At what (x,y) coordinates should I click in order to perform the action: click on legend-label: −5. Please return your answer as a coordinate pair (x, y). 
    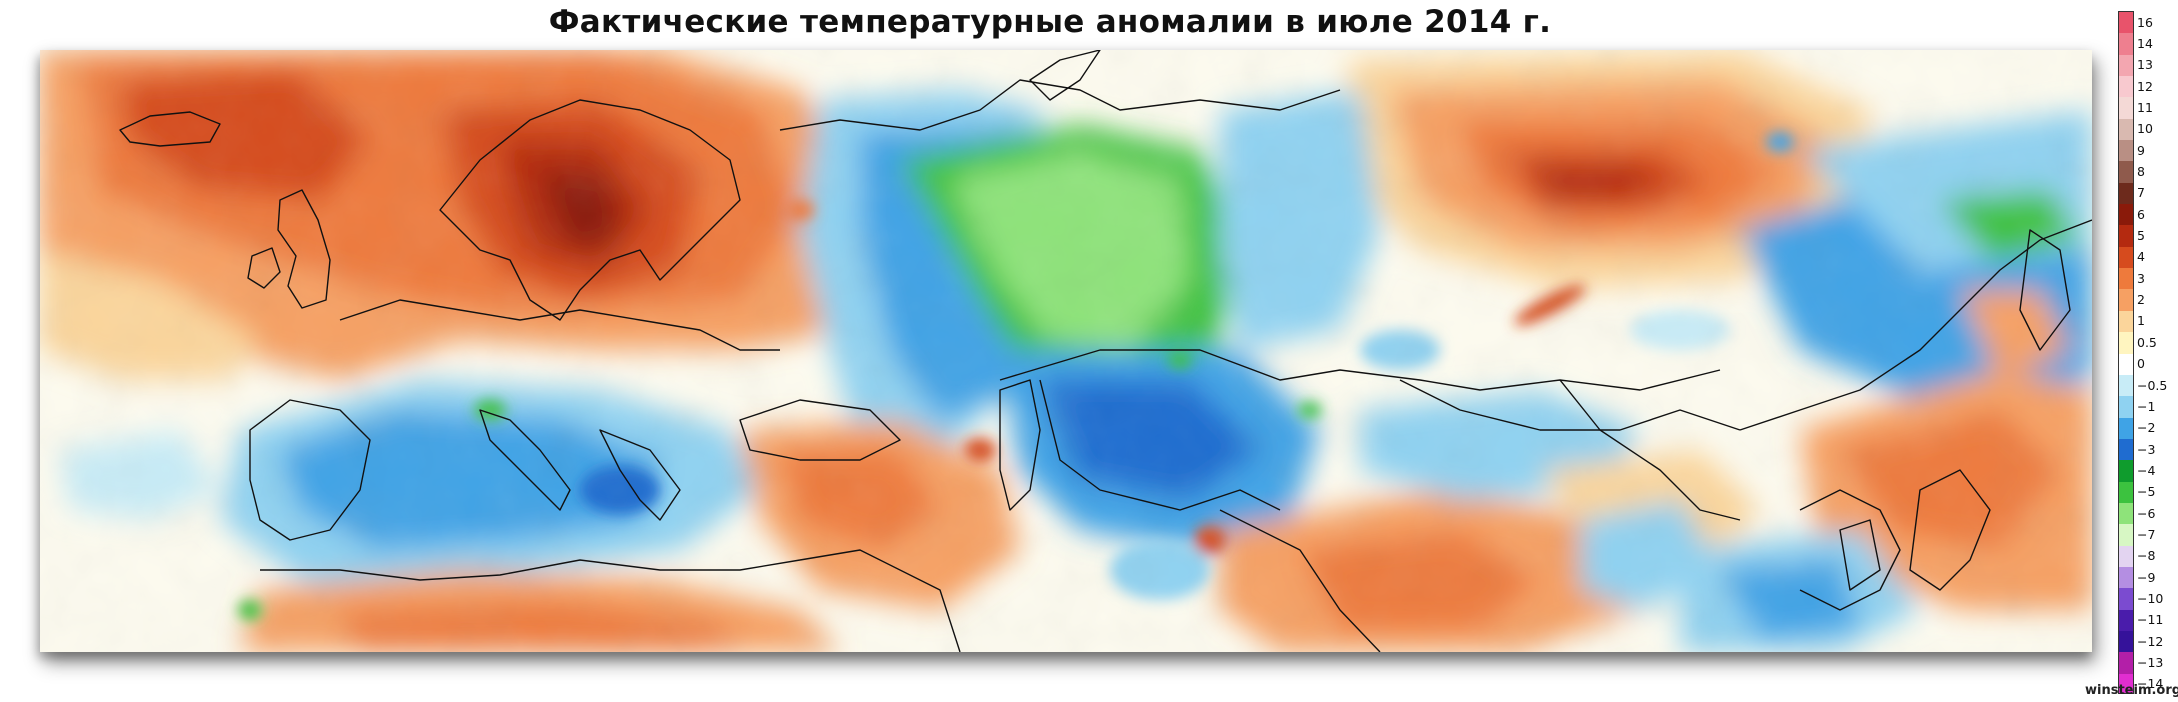
    Looking at the image, I should click on (2146, 492).